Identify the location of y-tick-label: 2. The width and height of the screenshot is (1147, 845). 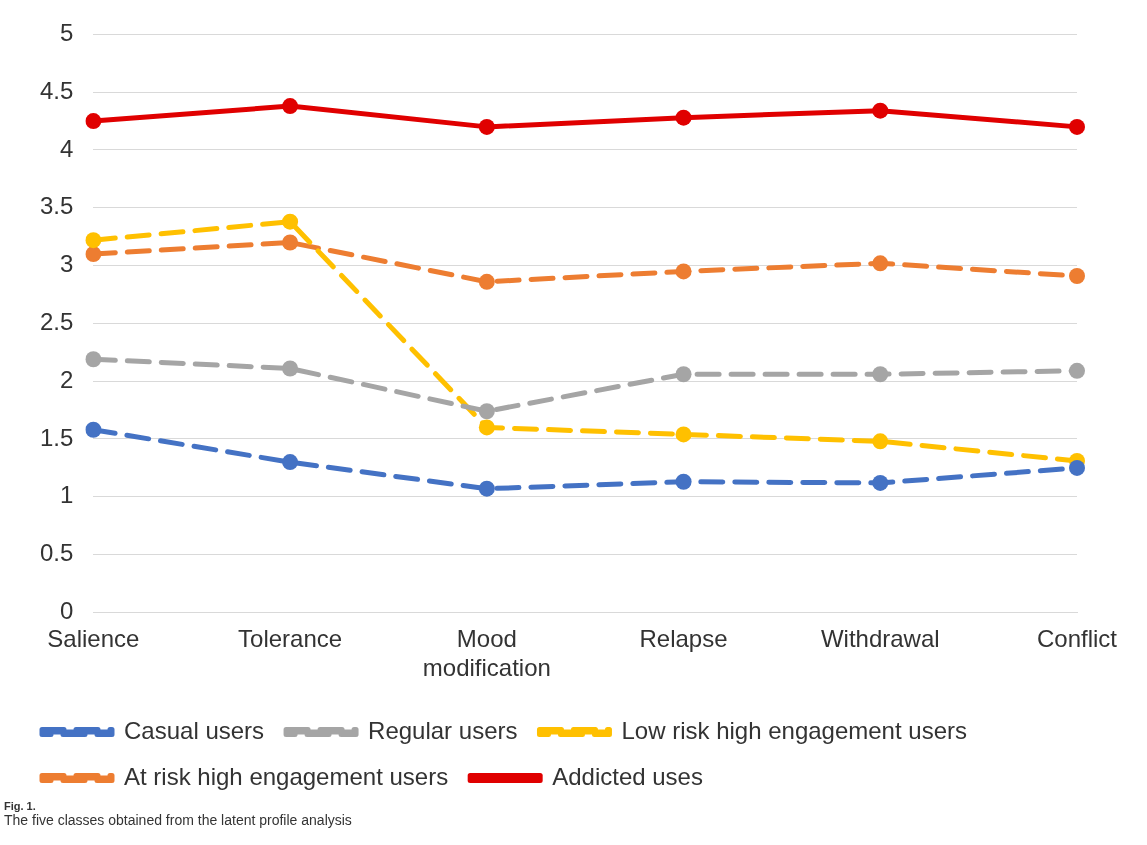
(67, 379).